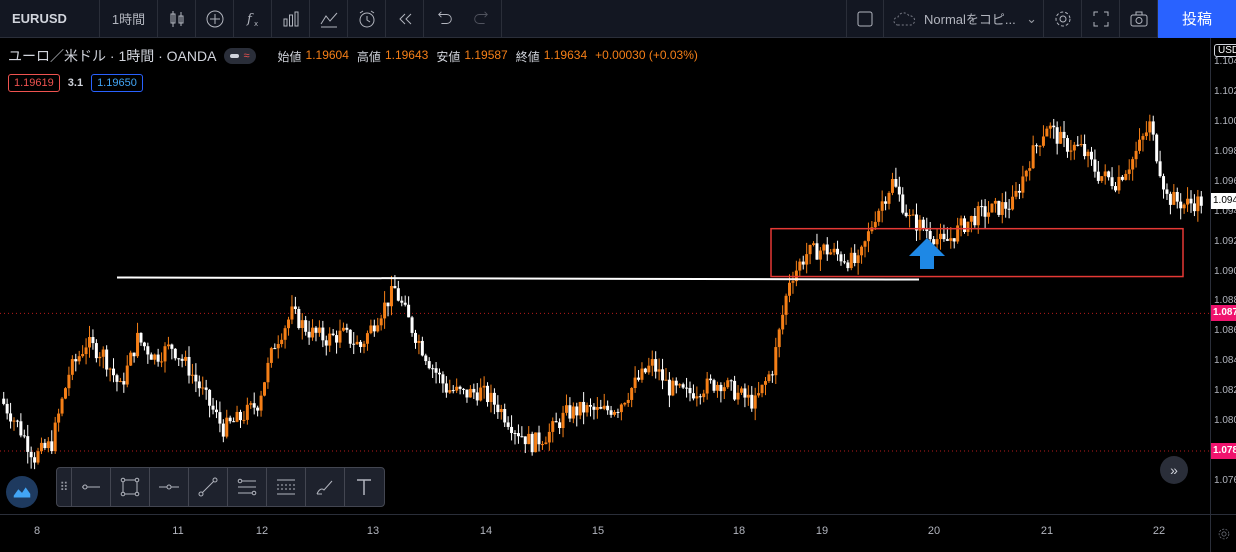 This screenshot has height=552, width=1236. I want to click on buy-button: 1.19650, so click(117, 83).